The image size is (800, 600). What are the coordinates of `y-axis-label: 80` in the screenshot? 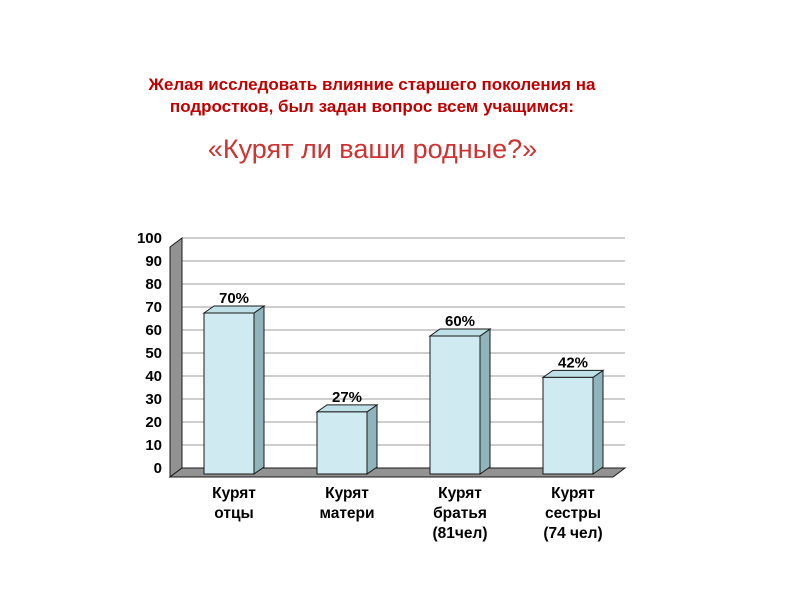 It's located at (153, 284).